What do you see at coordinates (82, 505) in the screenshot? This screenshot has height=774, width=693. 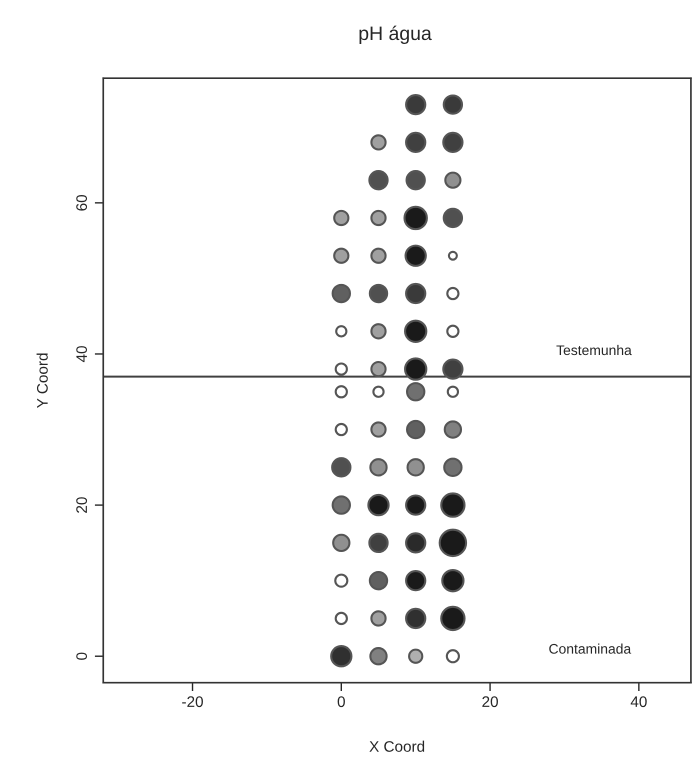 I see `y-tick-label: 20` at bounding box center [82, 505].